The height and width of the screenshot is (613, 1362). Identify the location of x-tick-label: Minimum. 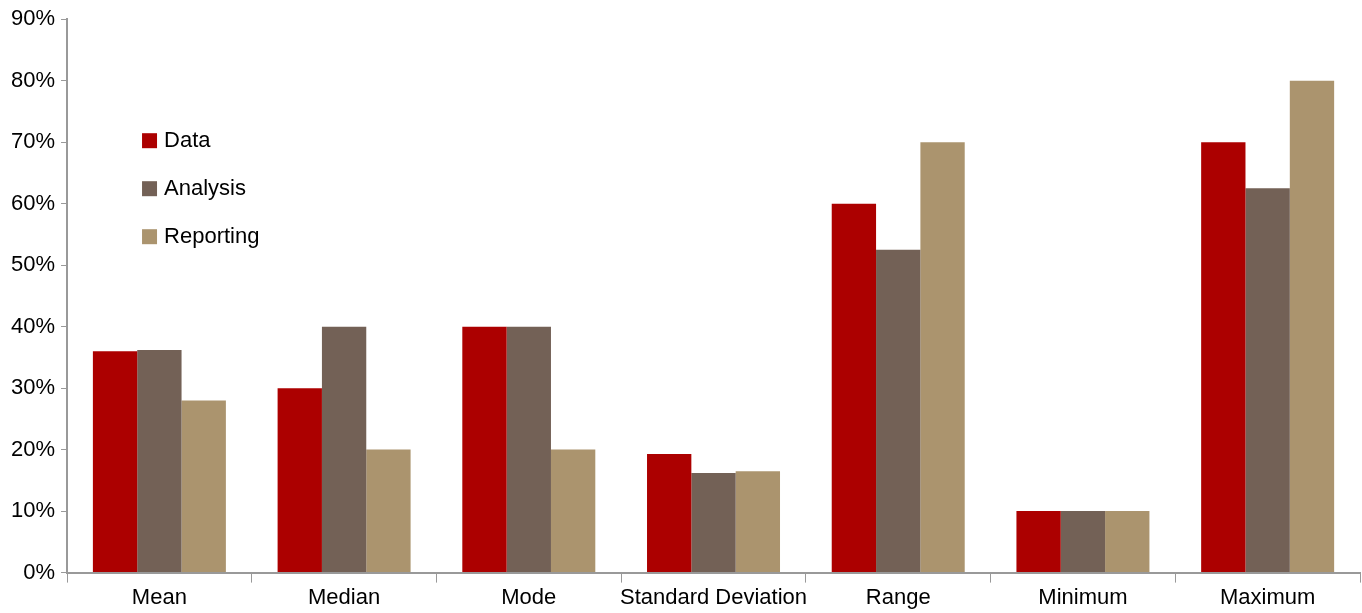
(1083, 596).